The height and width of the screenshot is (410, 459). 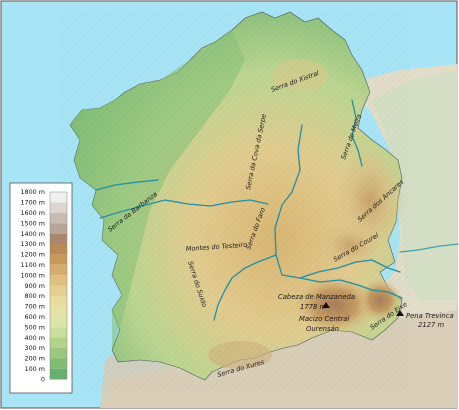 I want to click on legend-label: 600 m, so click(x=35, y=317).